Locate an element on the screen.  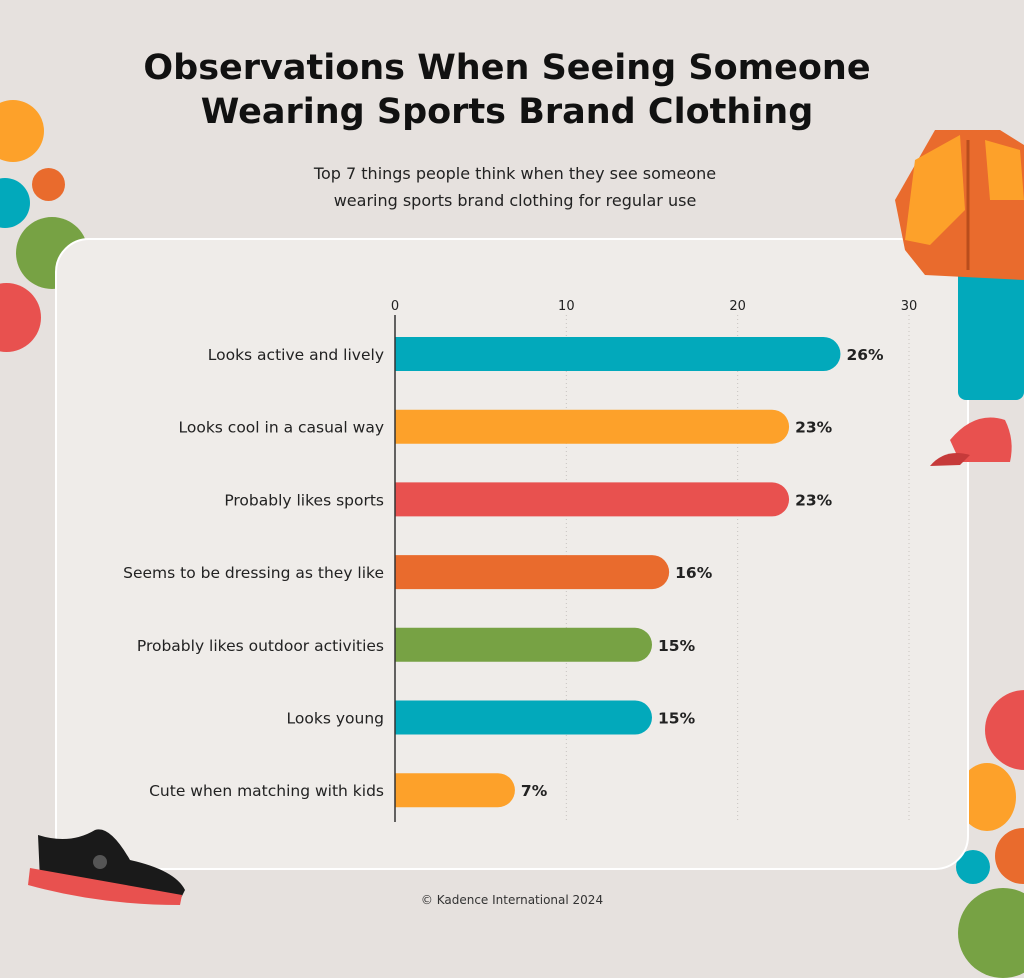
data-label: 26% is located at coordinates (865, 355).